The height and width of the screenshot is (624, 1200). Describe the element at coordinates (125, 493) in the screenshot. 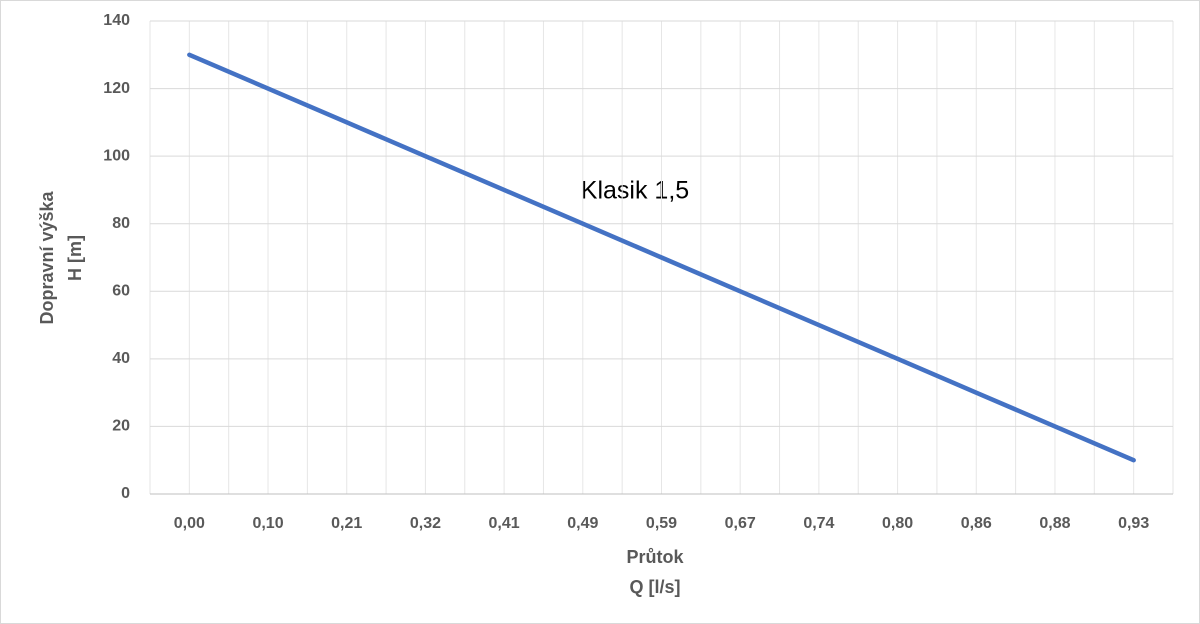

I see `y-tick-label: 0` at that location.